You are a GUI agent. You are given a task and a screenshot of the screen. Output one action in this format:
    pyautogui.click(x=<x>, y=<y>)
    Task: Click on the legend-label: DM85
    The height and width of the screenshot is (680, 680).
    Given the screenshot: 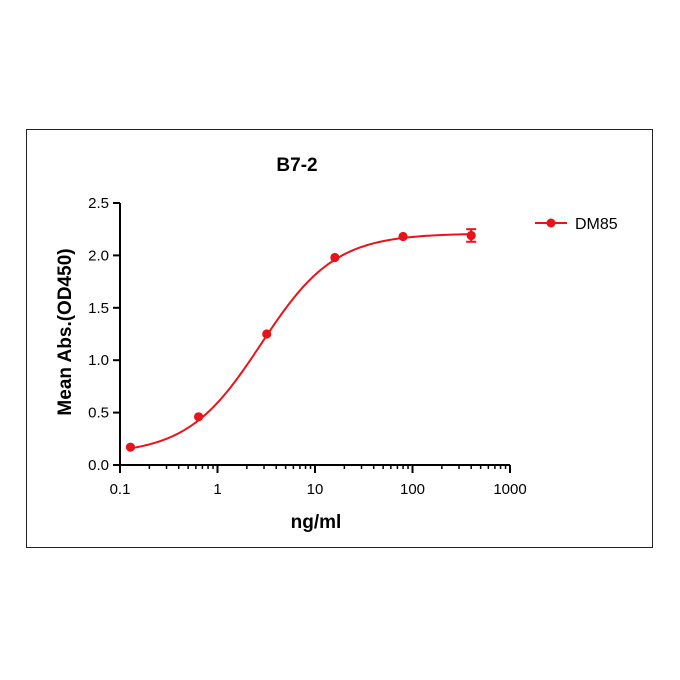 What is the action you would take?
    pyautogui.click(x=596, y=224)
    